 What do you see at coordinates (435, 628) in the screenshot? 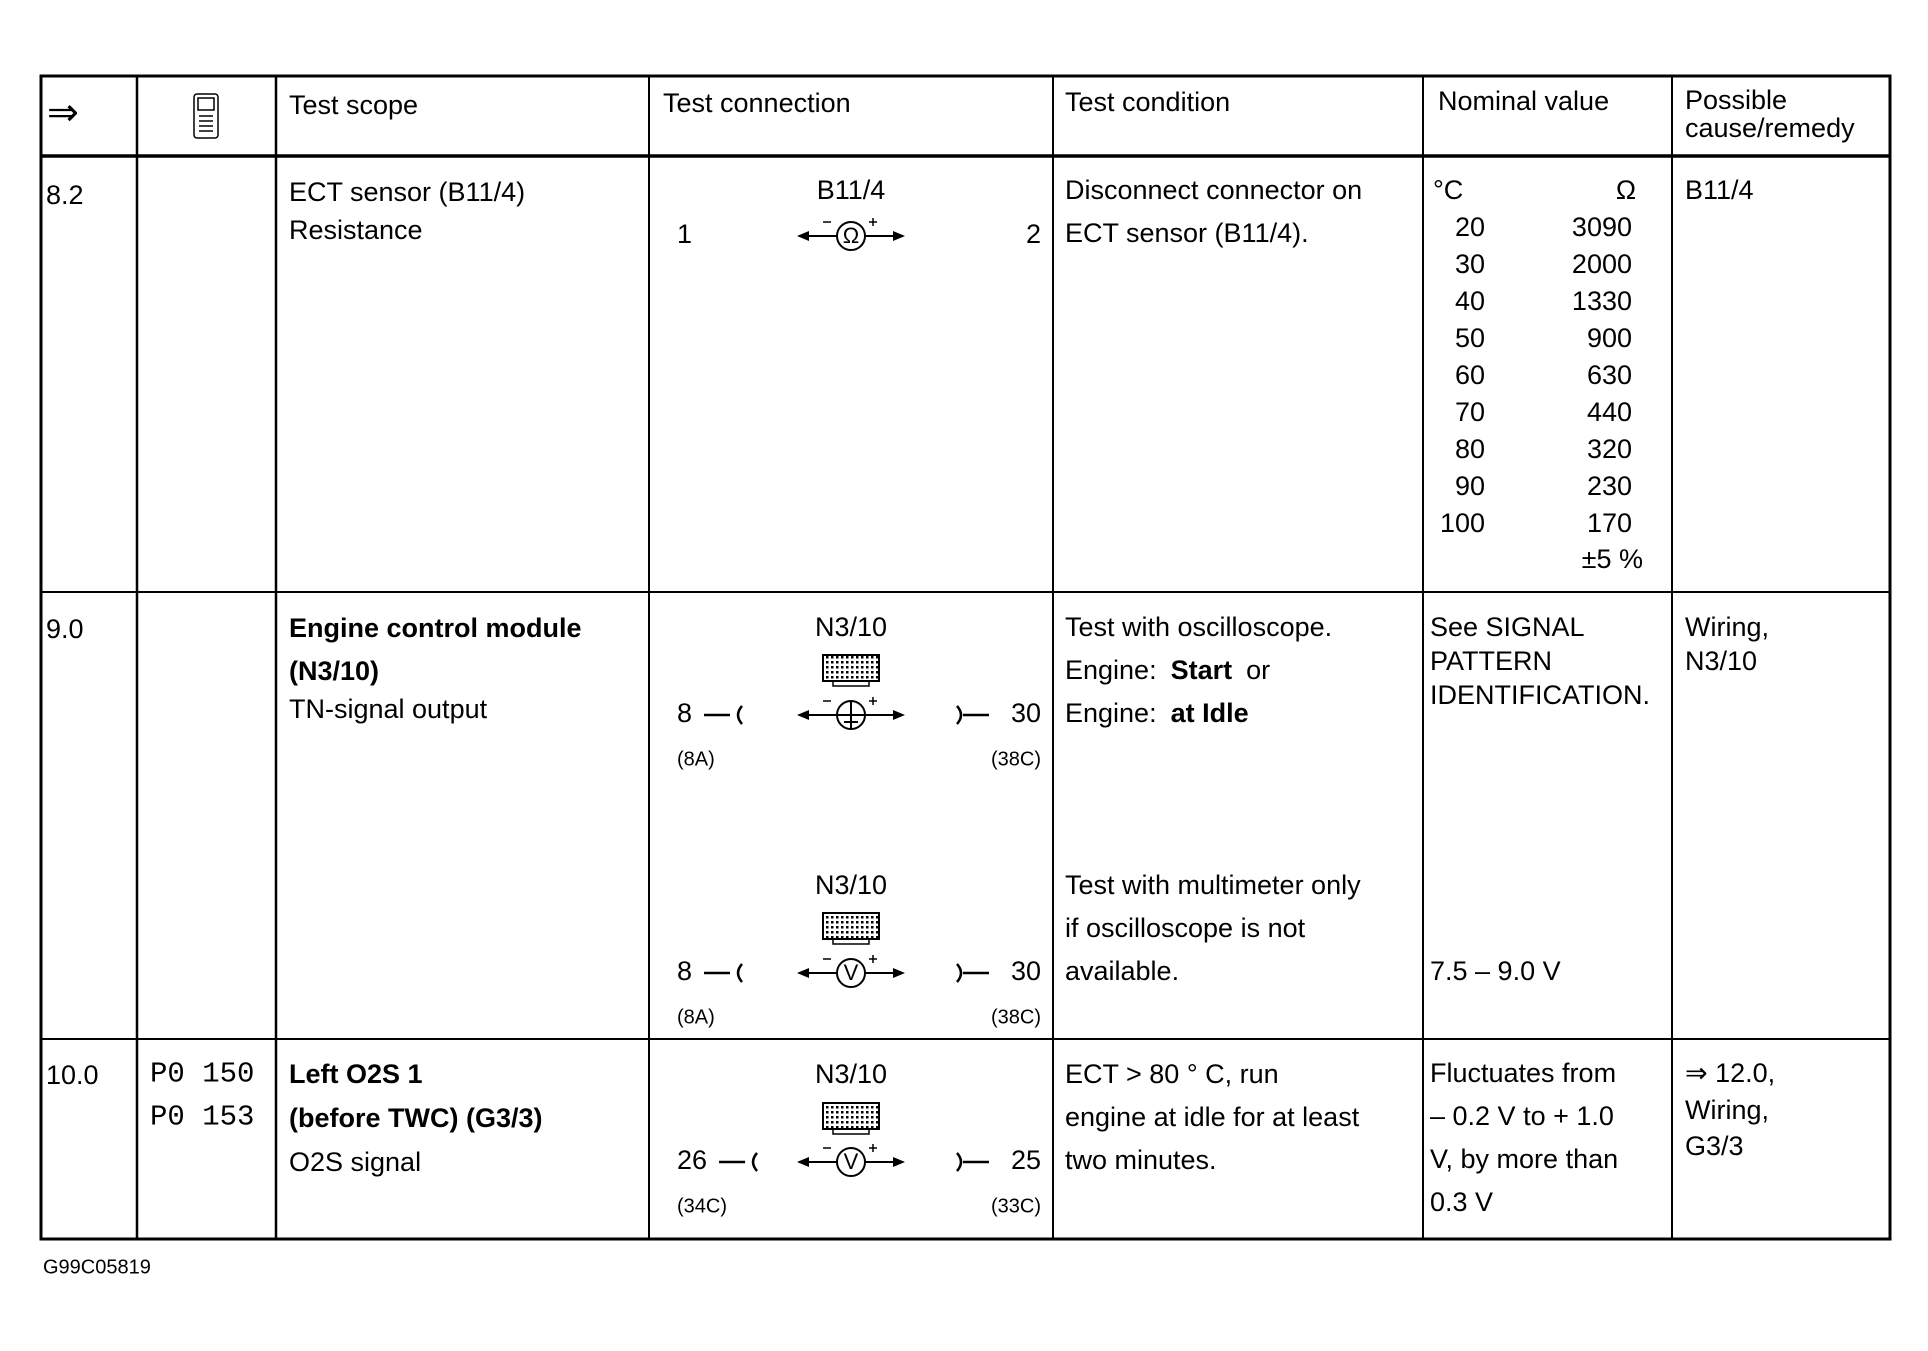
I see `scope-title: Engine control module` at bounding box center [435, 628].